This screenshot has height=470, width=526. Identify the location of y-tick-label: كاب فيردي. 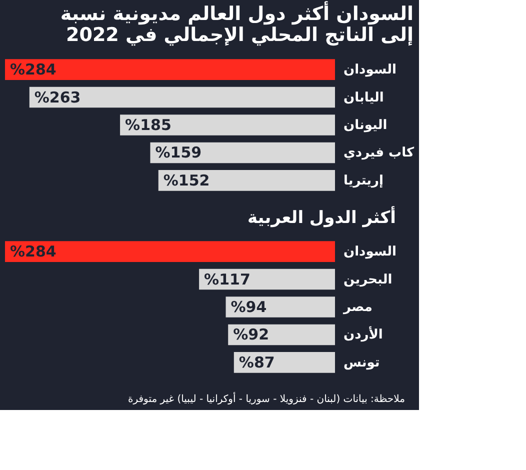
(379, 153).